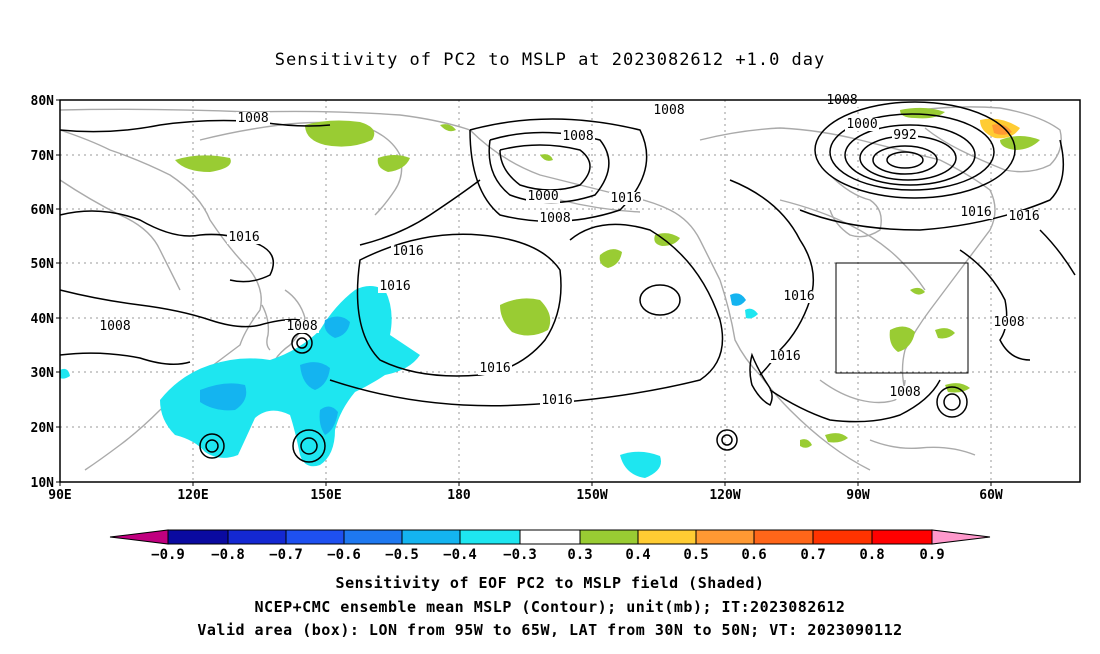 This screenshot has width=1100, height=654. I want to click on lat-tick-label: 20N, so click(43, 428).